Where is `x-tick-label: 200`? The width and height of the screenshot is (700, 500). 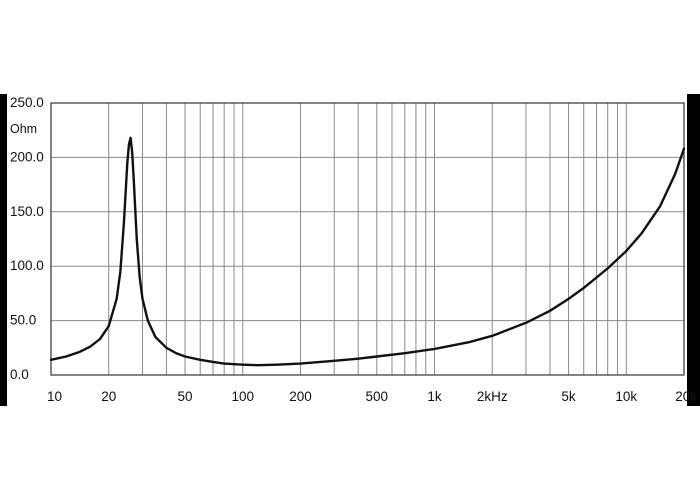
x-tick-label: 200 is located at coordinates (300, 396).